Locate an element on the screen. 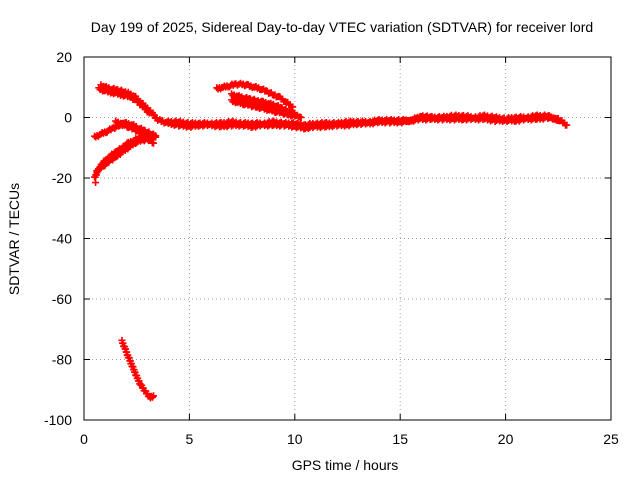  series-trace-low is located at coordinates (138, 369).